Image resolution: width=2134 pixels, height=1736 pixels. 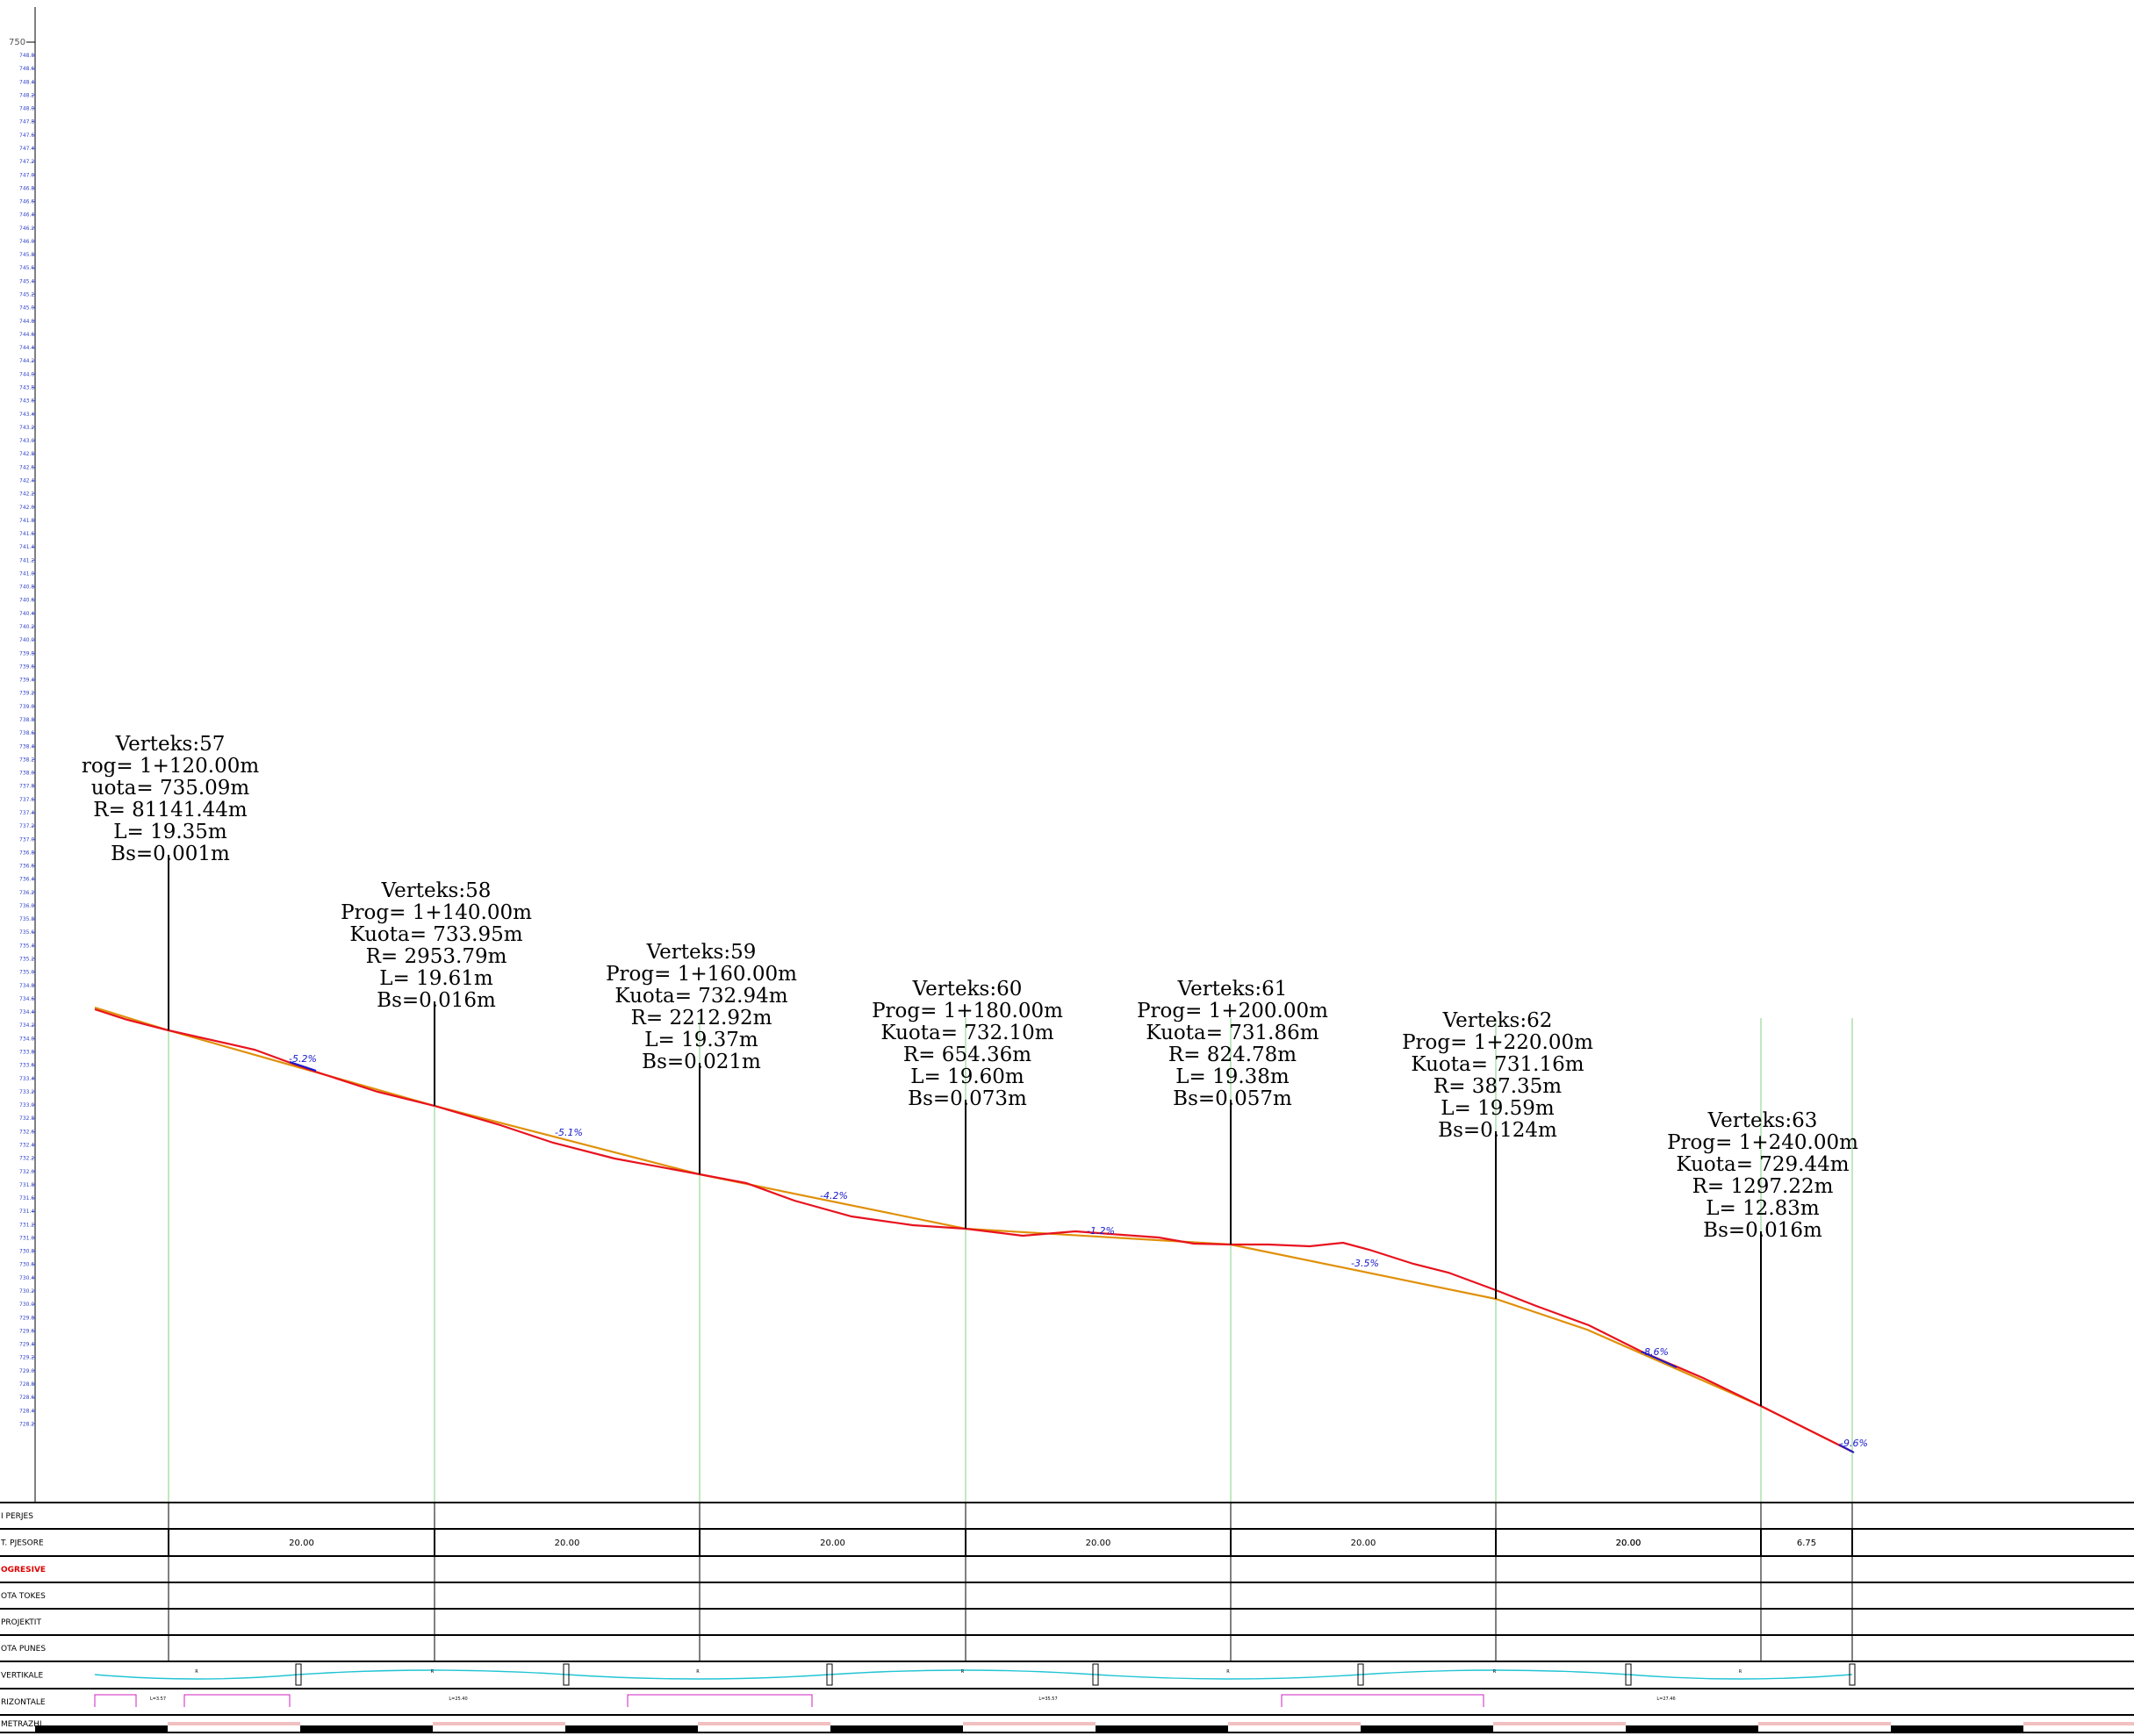 I want to click on elevation-tick: 746.0, so click(x=26, y=242).